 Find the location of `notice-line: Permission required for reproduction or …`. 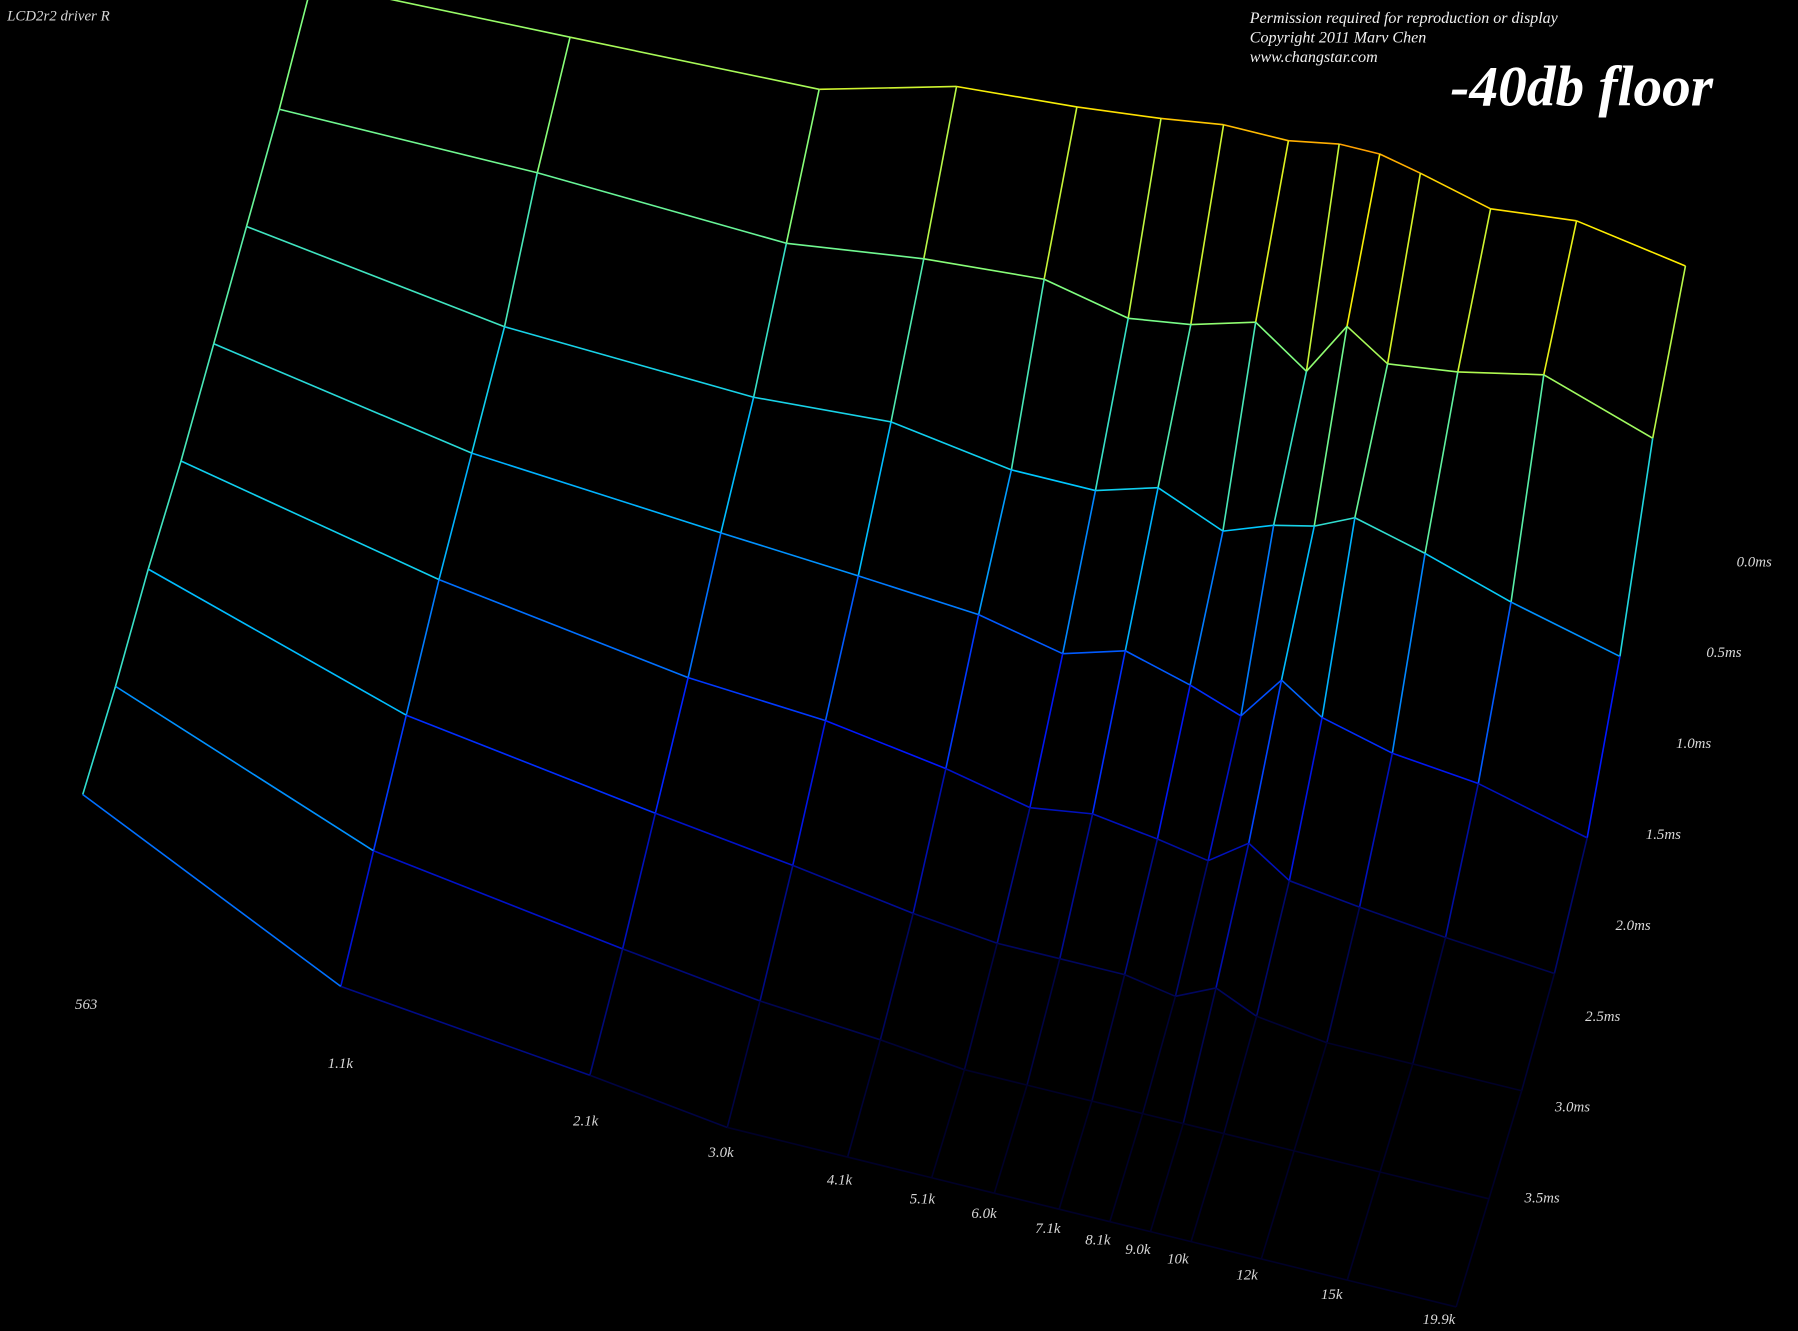

notice-line: Permission required for reproduction or … is located at coordinates (1404, 18).